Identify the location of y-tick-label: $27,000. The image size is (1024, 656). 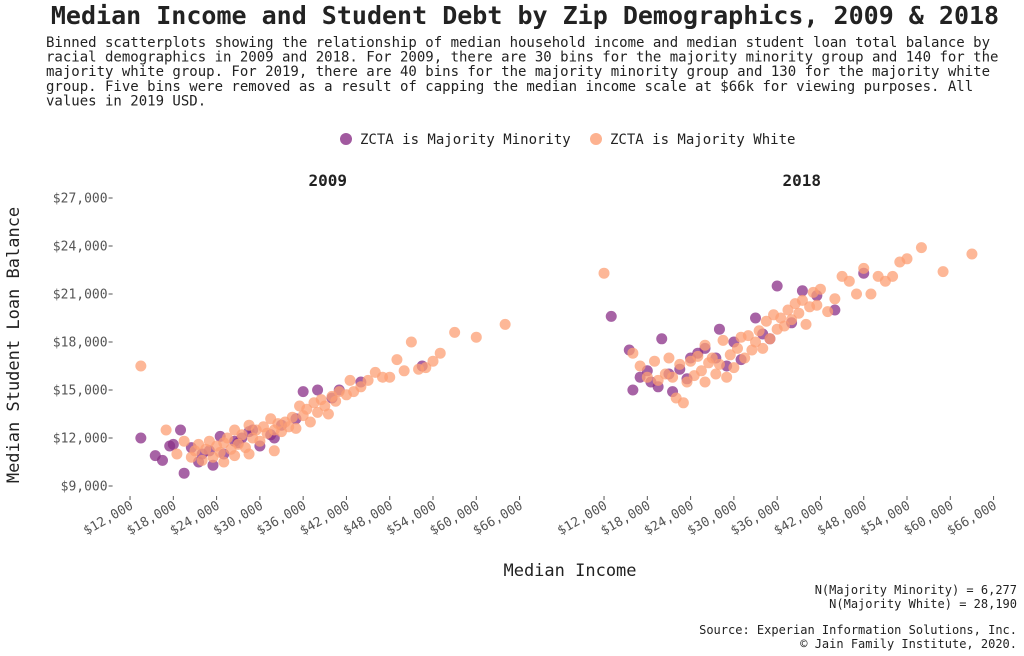
(80, 199).